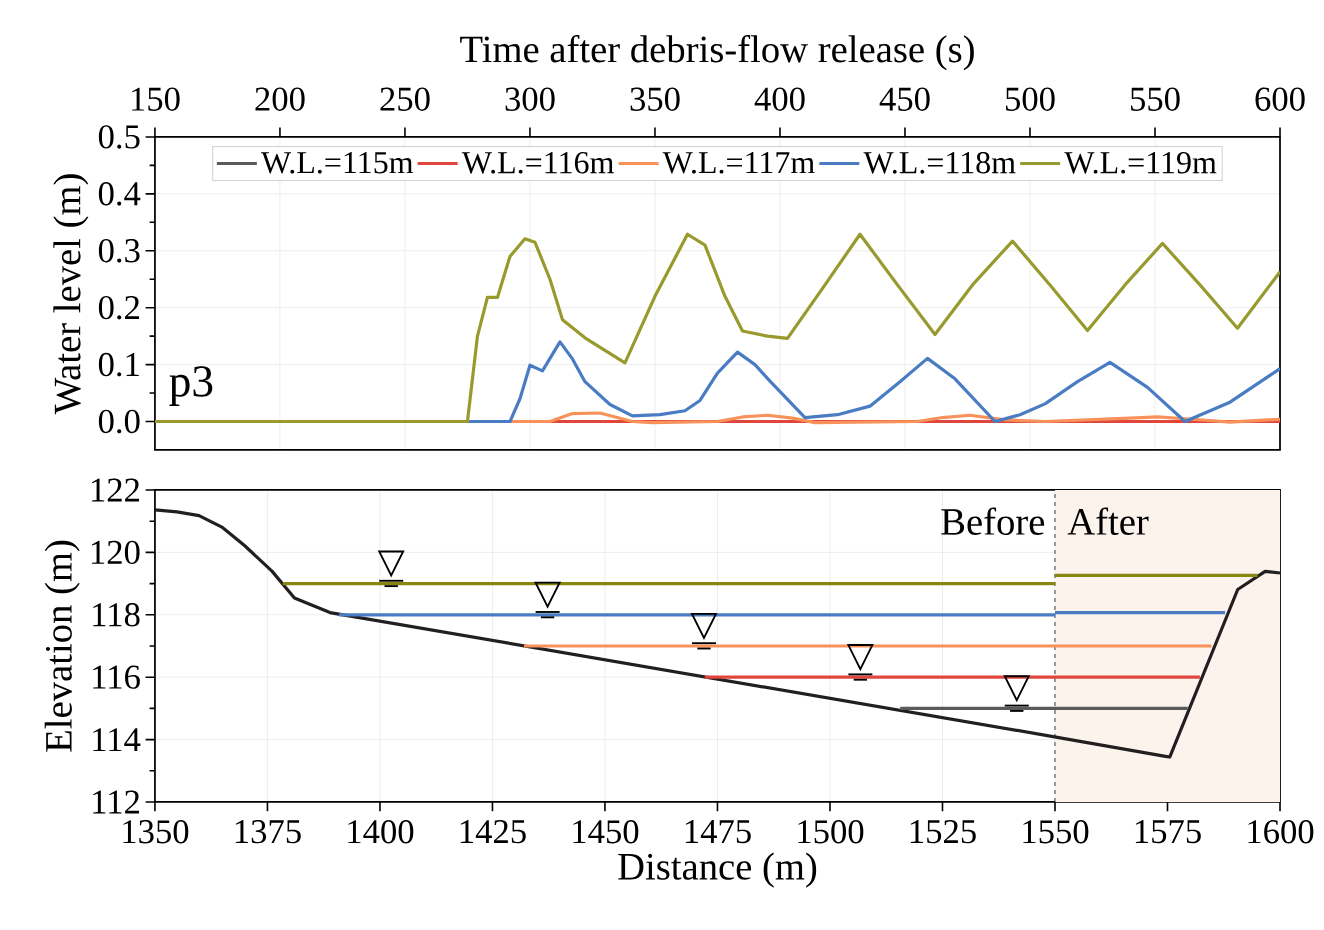 Image resolution: width=1324 pixels, height=930 pixels. I want to click on legend-label: W.L.=118m, so click(939, 162).